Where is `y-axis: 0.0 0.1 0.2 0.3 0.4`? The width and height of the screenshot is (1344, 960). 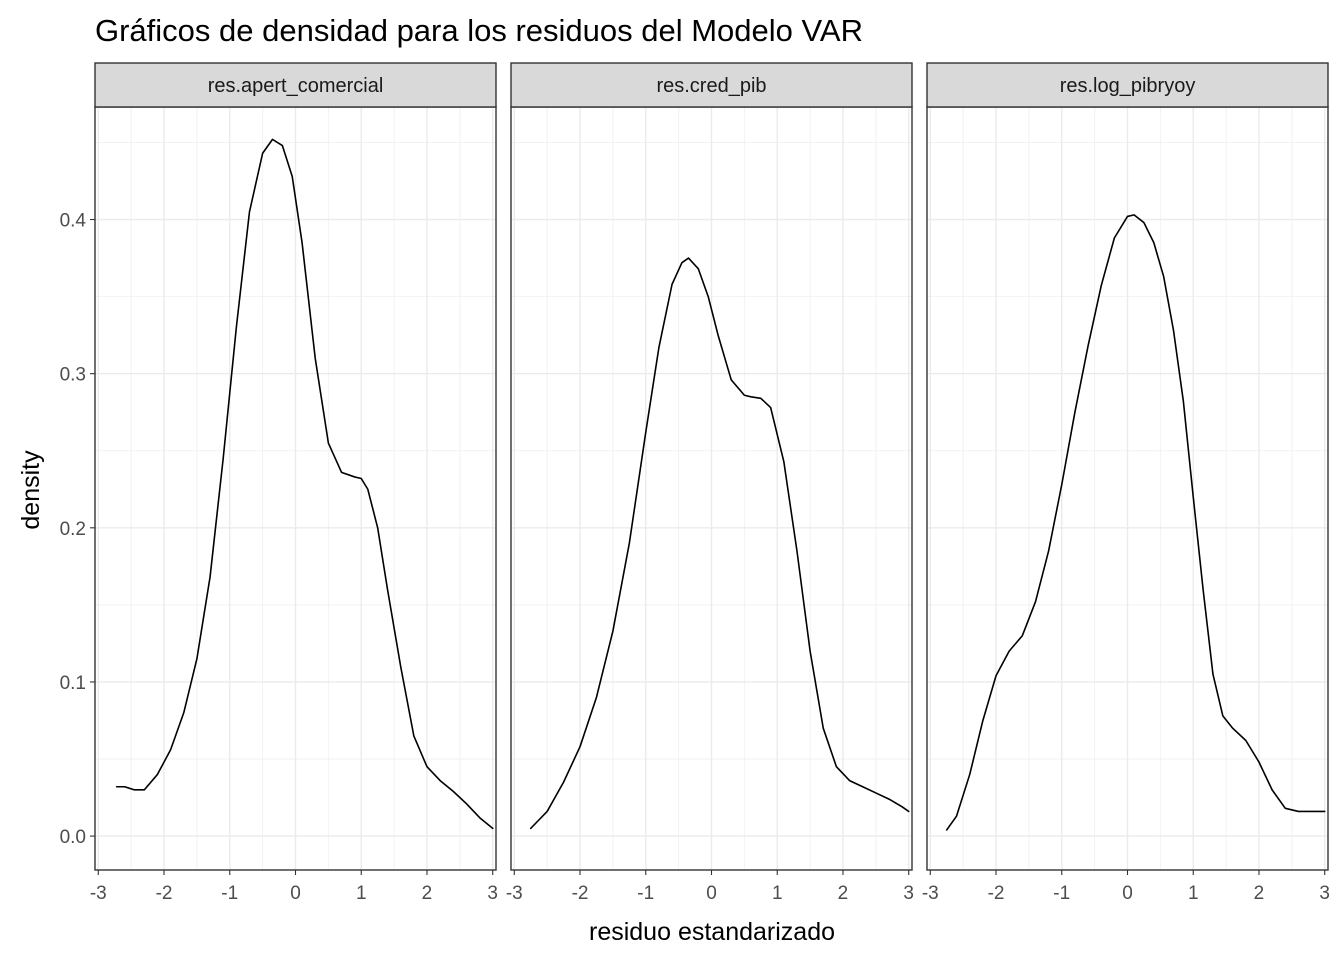 y-axis: 0.0 0.1 0.2 0.3 0.4 is located at coordinates (77, 529).